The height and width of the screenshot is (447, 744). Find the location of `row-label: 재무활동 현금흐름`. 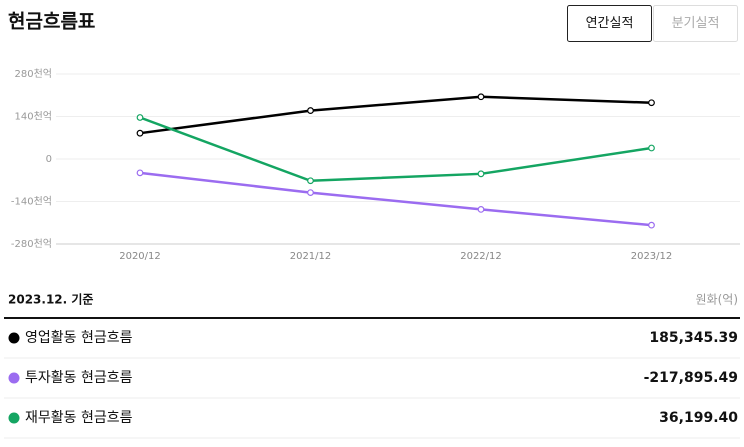

row-label: 재무활동 현금흐름 is located at coordinates (79, 418).